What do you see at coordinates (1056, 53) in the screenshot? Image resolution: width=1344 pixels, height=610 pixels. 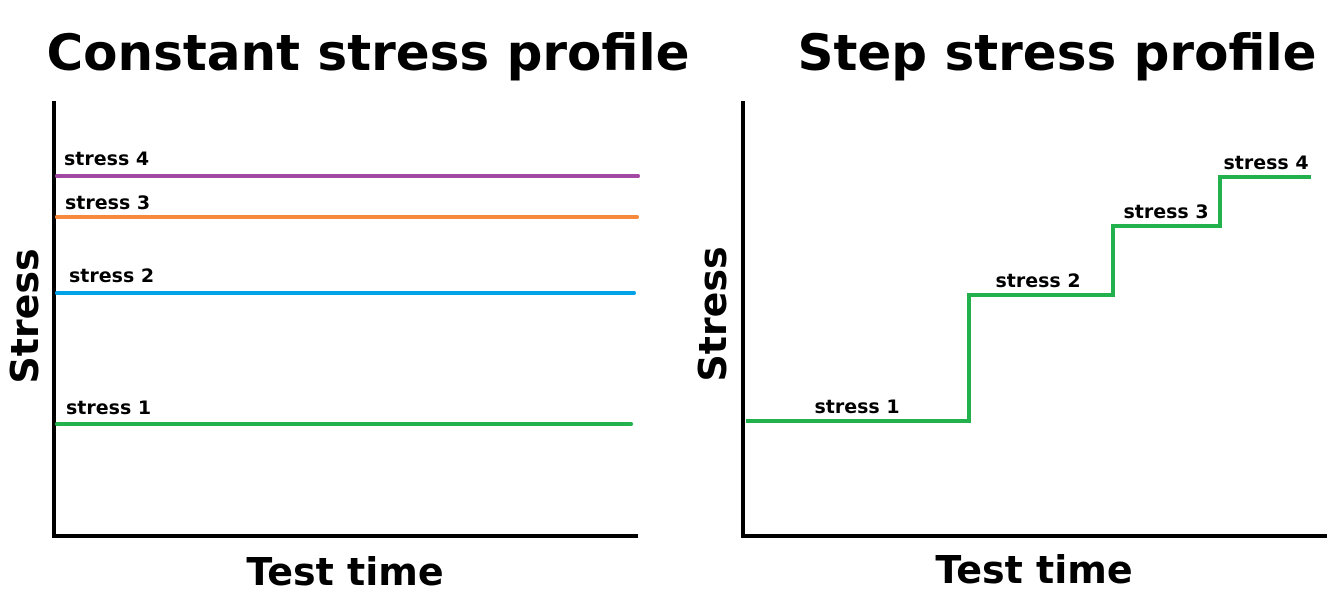 I see `step-panel-title: Step stress profile` at bounding box center [1056, 53].